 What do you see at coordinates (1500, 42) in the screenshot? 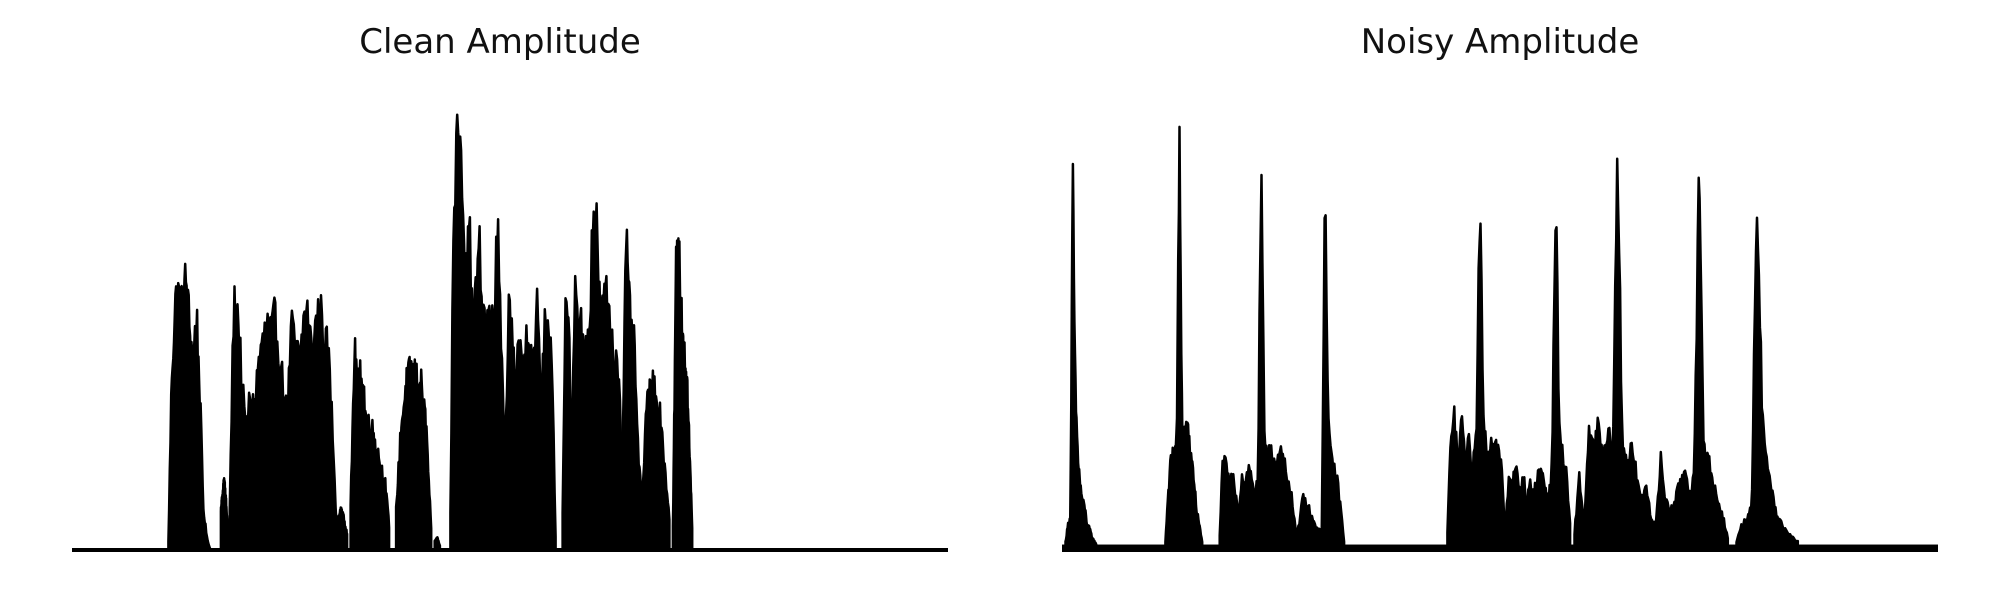
I see `noisy-amplitude-title: Noisy Amplitude` at bounding box center [1500, 42].